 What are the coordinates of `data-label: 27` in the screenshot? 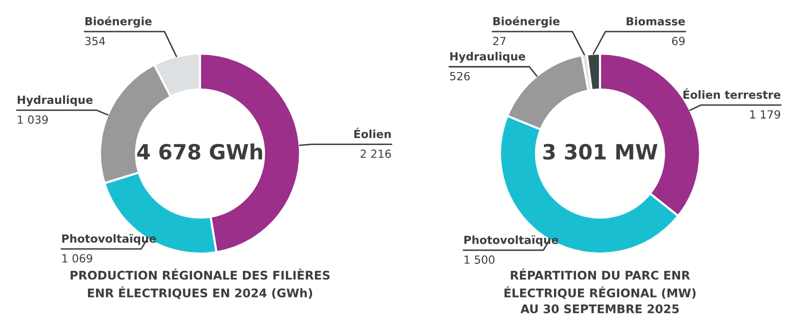 It's located at (499, 41).